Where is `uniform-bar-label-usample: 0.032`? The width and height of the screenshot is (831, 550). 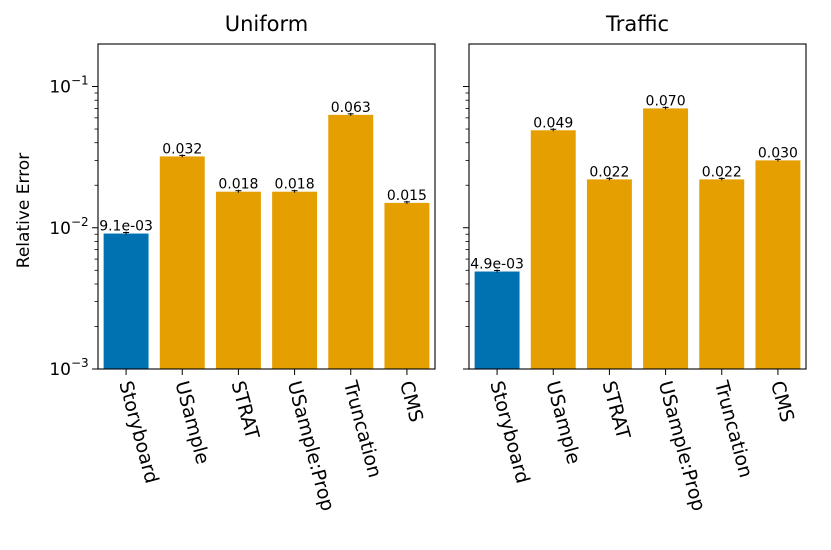
uniform-bar-label-usample: 0.032 is located at coordinates (182, 149).